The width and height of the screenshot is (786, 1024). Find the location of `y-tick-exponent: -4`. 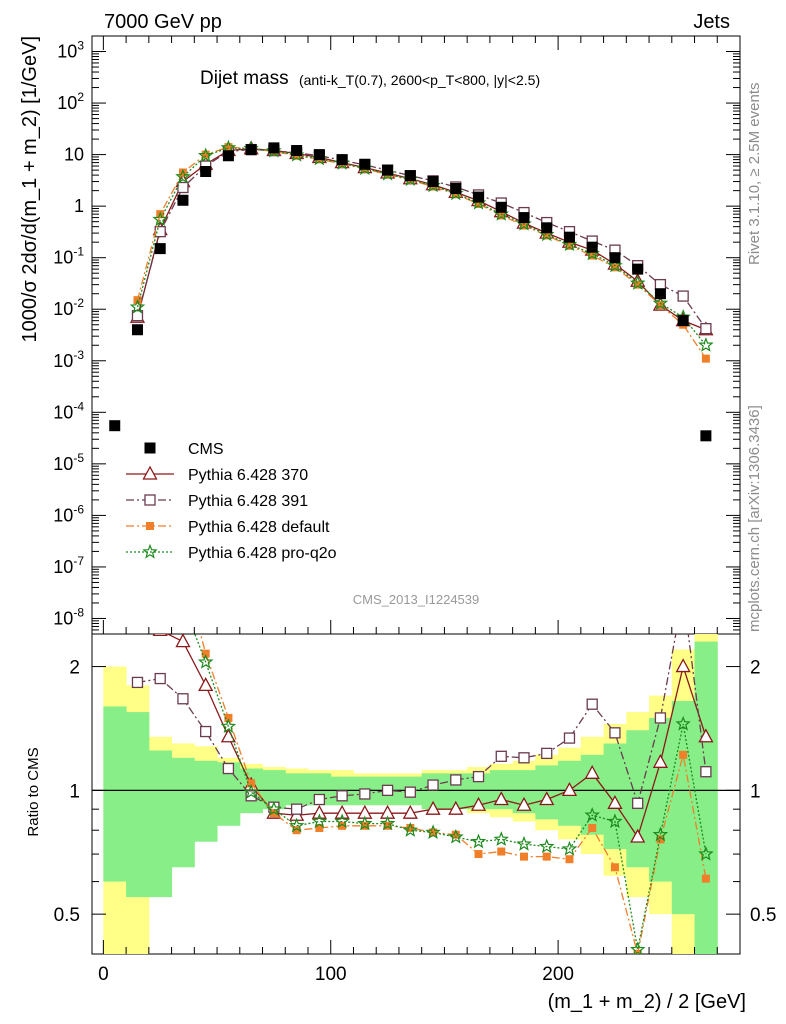

y-tick-exponent: -4 is located at coordinates (78, 406).